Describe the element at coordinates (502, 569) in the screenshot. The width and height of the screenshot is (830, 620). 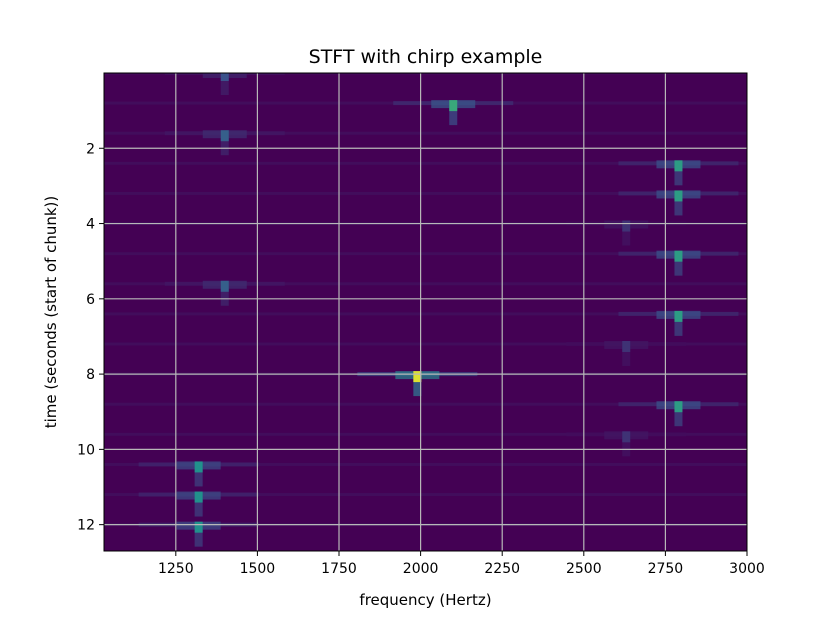
I see `x-tick-label: 2250` at that location.